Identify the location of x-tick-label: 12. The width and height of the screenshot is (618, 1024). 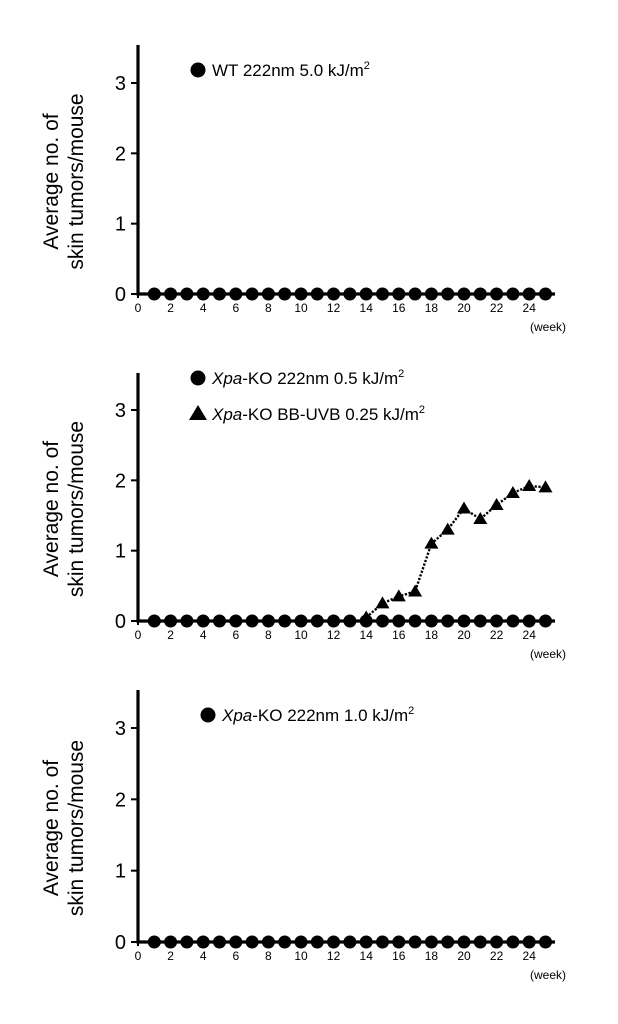
(334, 956).